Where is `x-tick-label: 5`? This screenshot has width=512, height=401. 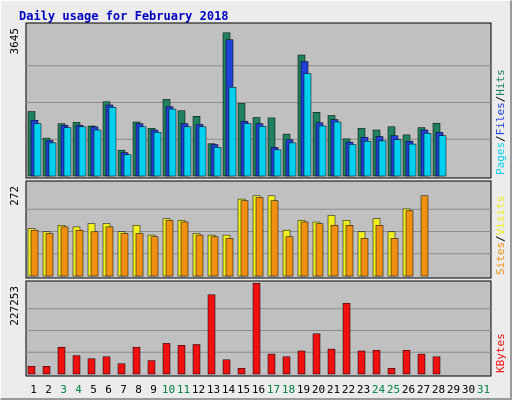 x-tick-label: 5 is located at coordinates (93, 389).